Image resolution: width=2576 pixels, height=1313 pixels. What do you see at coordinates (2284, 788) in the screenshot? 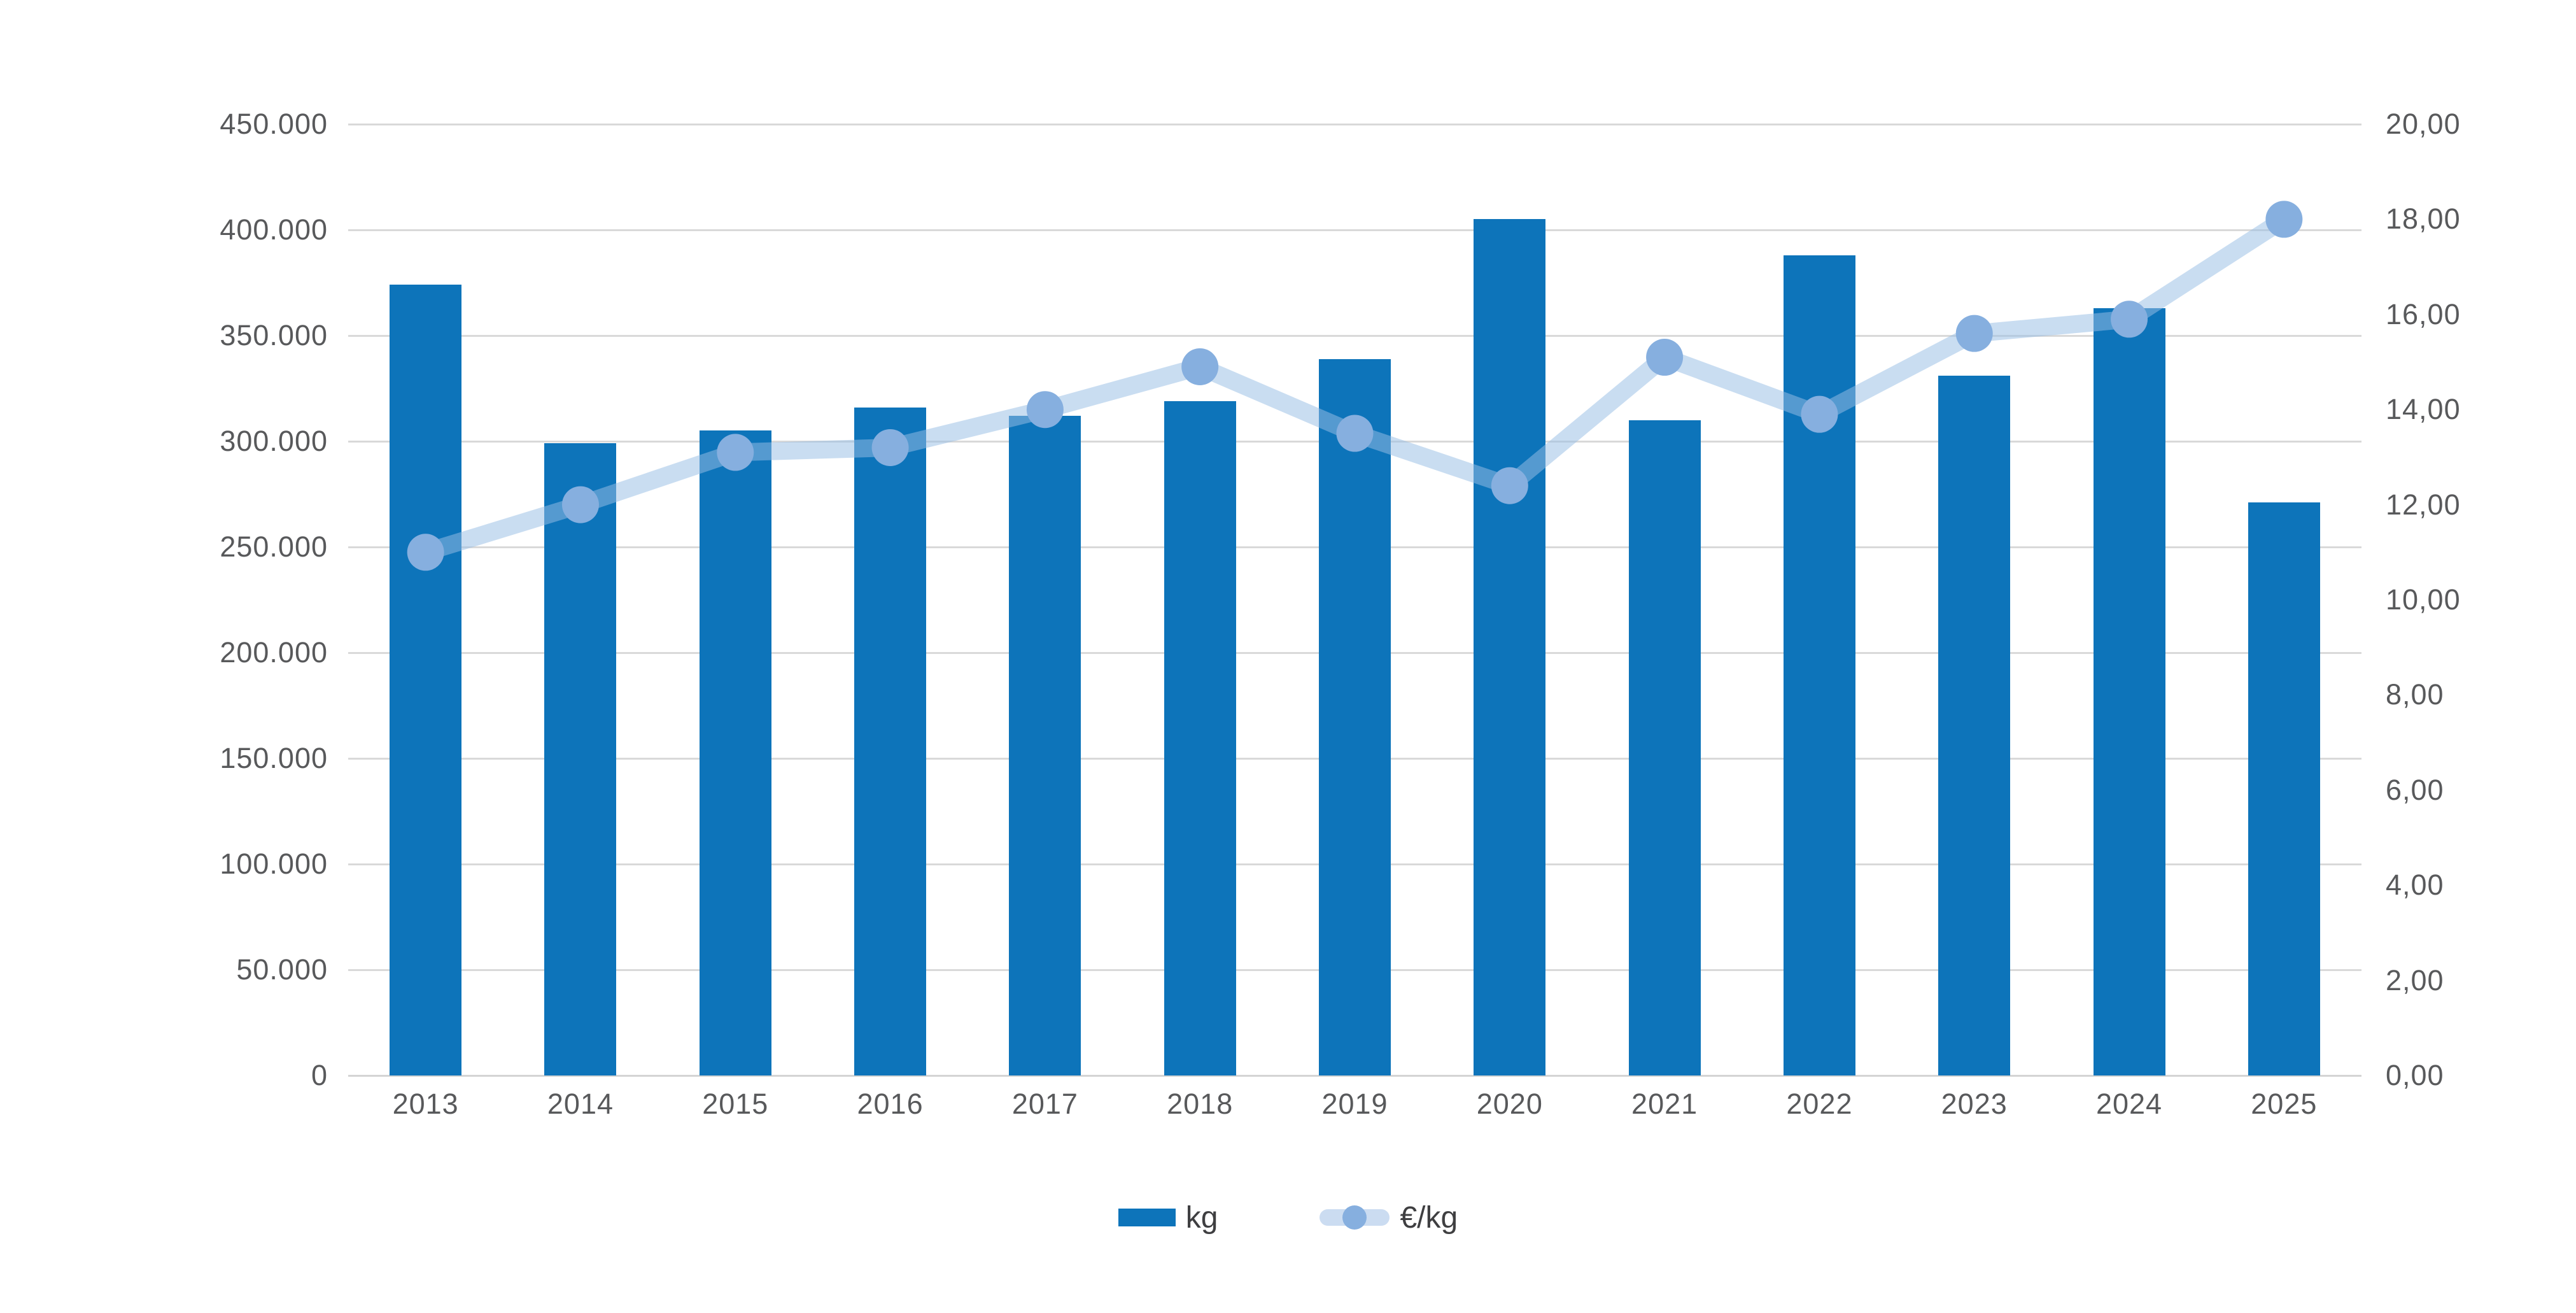
I see `bar-2025` at bounding box center [2284, 788].